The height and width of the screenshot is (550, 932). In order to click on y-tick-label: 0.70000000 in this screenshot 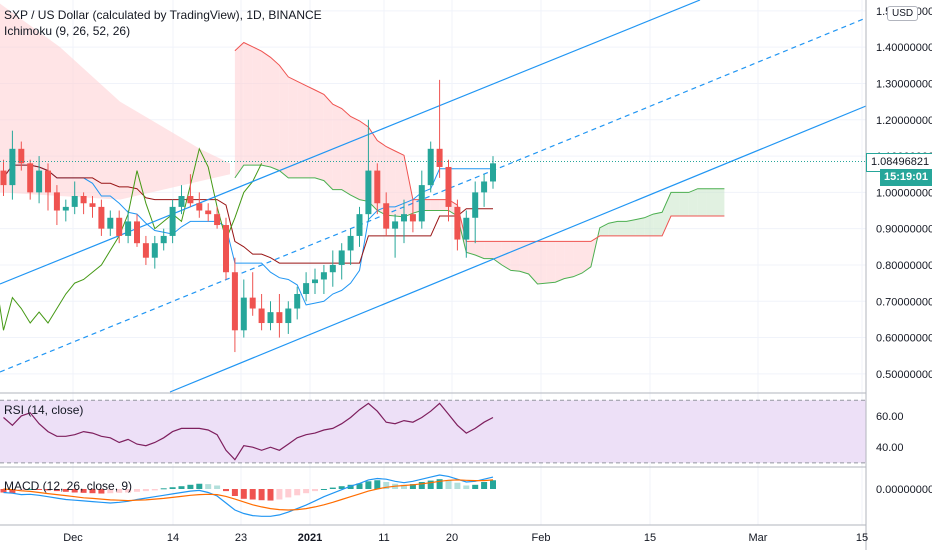, I will do `click(904, 302)`.